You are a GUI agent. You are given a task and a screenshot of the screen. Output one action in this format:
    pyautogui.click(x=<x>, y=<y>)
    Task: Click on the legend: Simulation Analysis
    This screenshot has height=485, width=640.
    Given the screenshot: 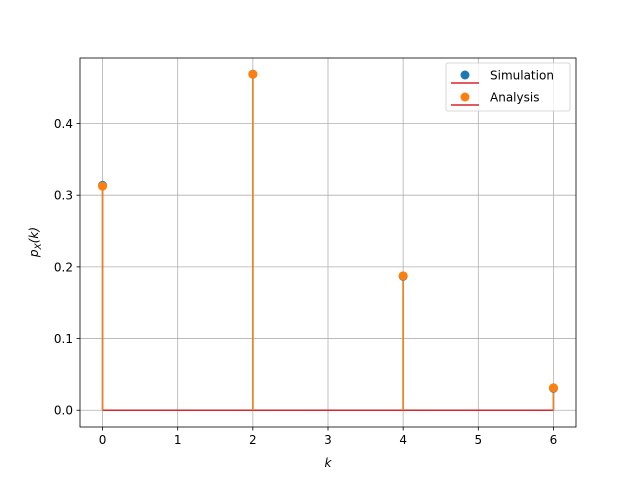 What is the action you would take?
    pyautogui.click(x=508, y=87)
    